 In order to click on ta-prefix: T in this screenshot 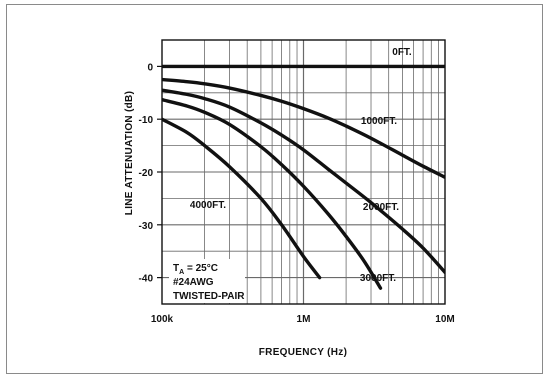, I will do `click(176, 268)`.